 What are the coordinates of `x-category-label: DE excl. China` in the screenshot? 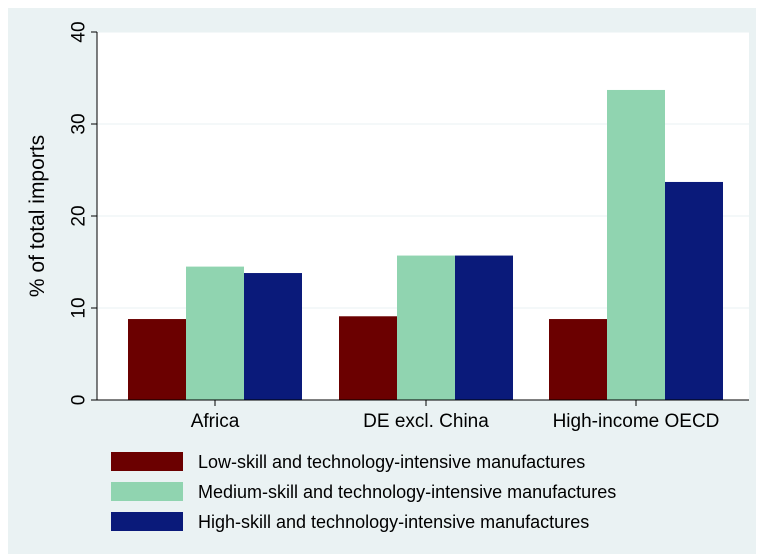 It's located at (426, 421).